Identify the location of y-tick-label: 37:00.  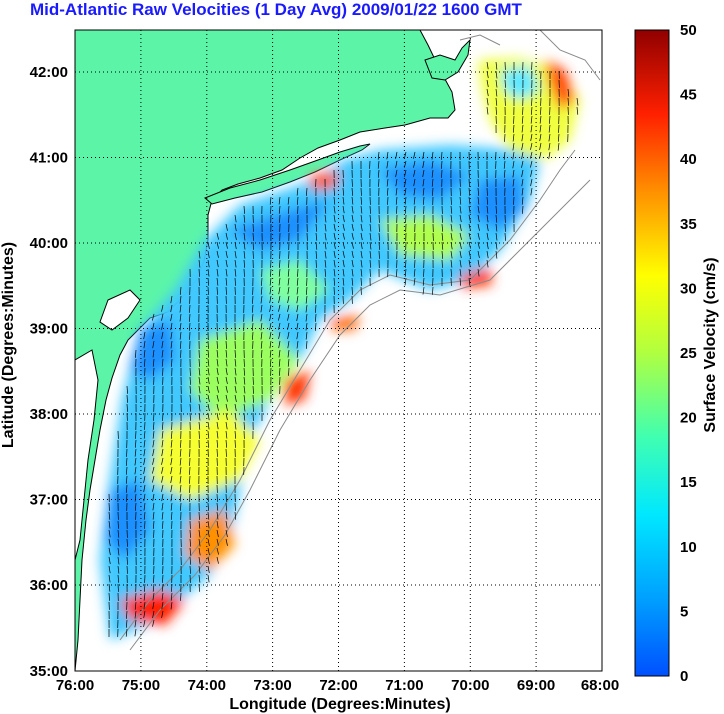
(49, 500).